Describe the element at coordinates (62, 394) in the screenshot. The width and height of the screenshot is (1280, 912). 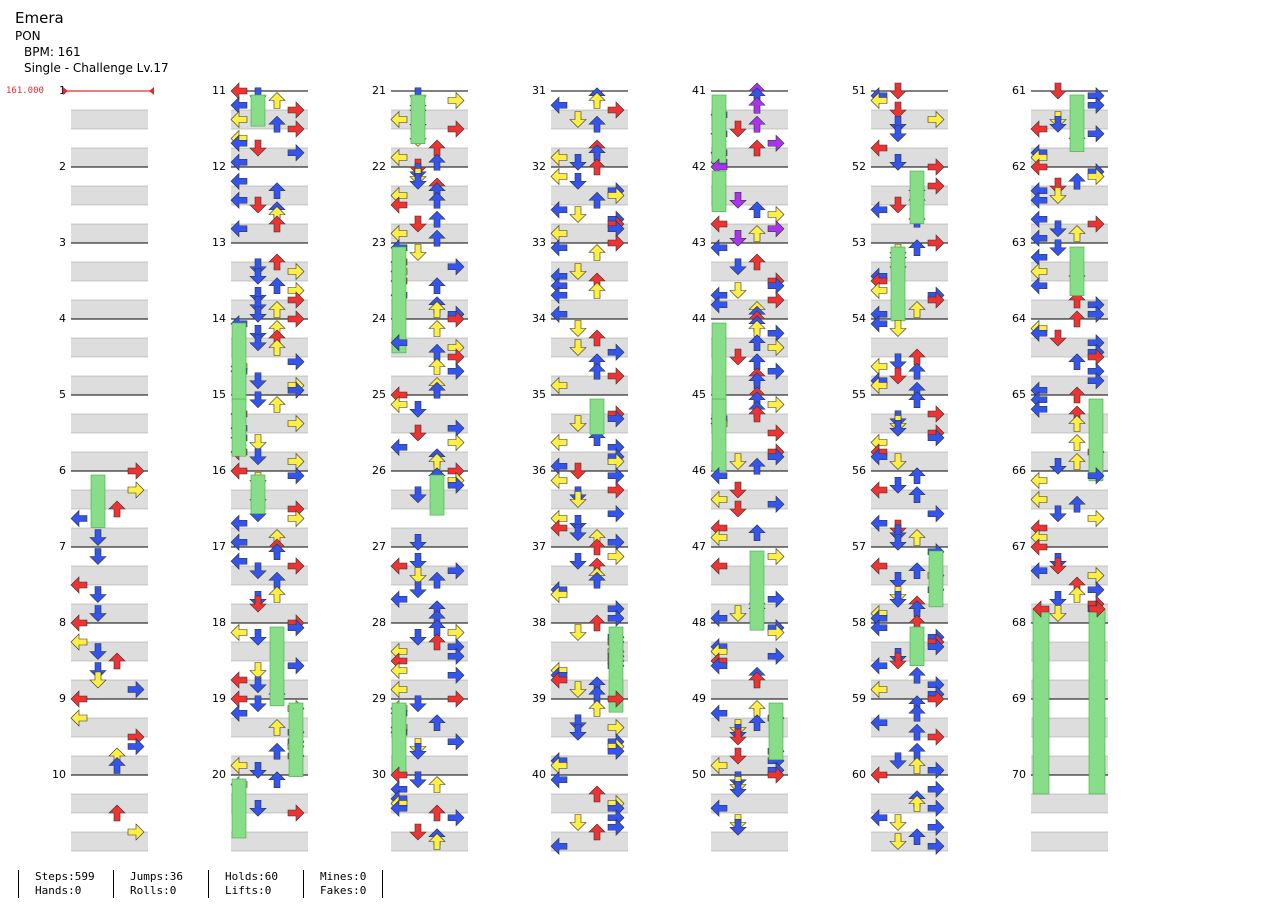
I see `measure-number: 5` at that location.